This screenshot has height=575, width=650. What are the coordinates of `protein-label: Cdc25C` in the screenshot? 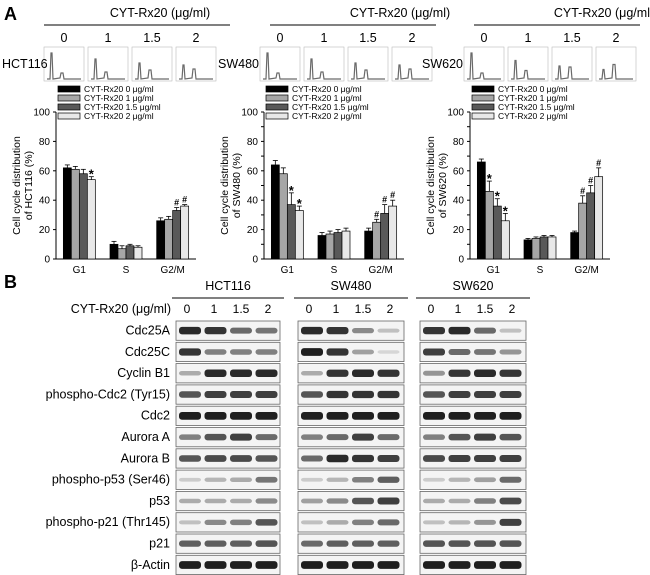 It's located at (147, 352).